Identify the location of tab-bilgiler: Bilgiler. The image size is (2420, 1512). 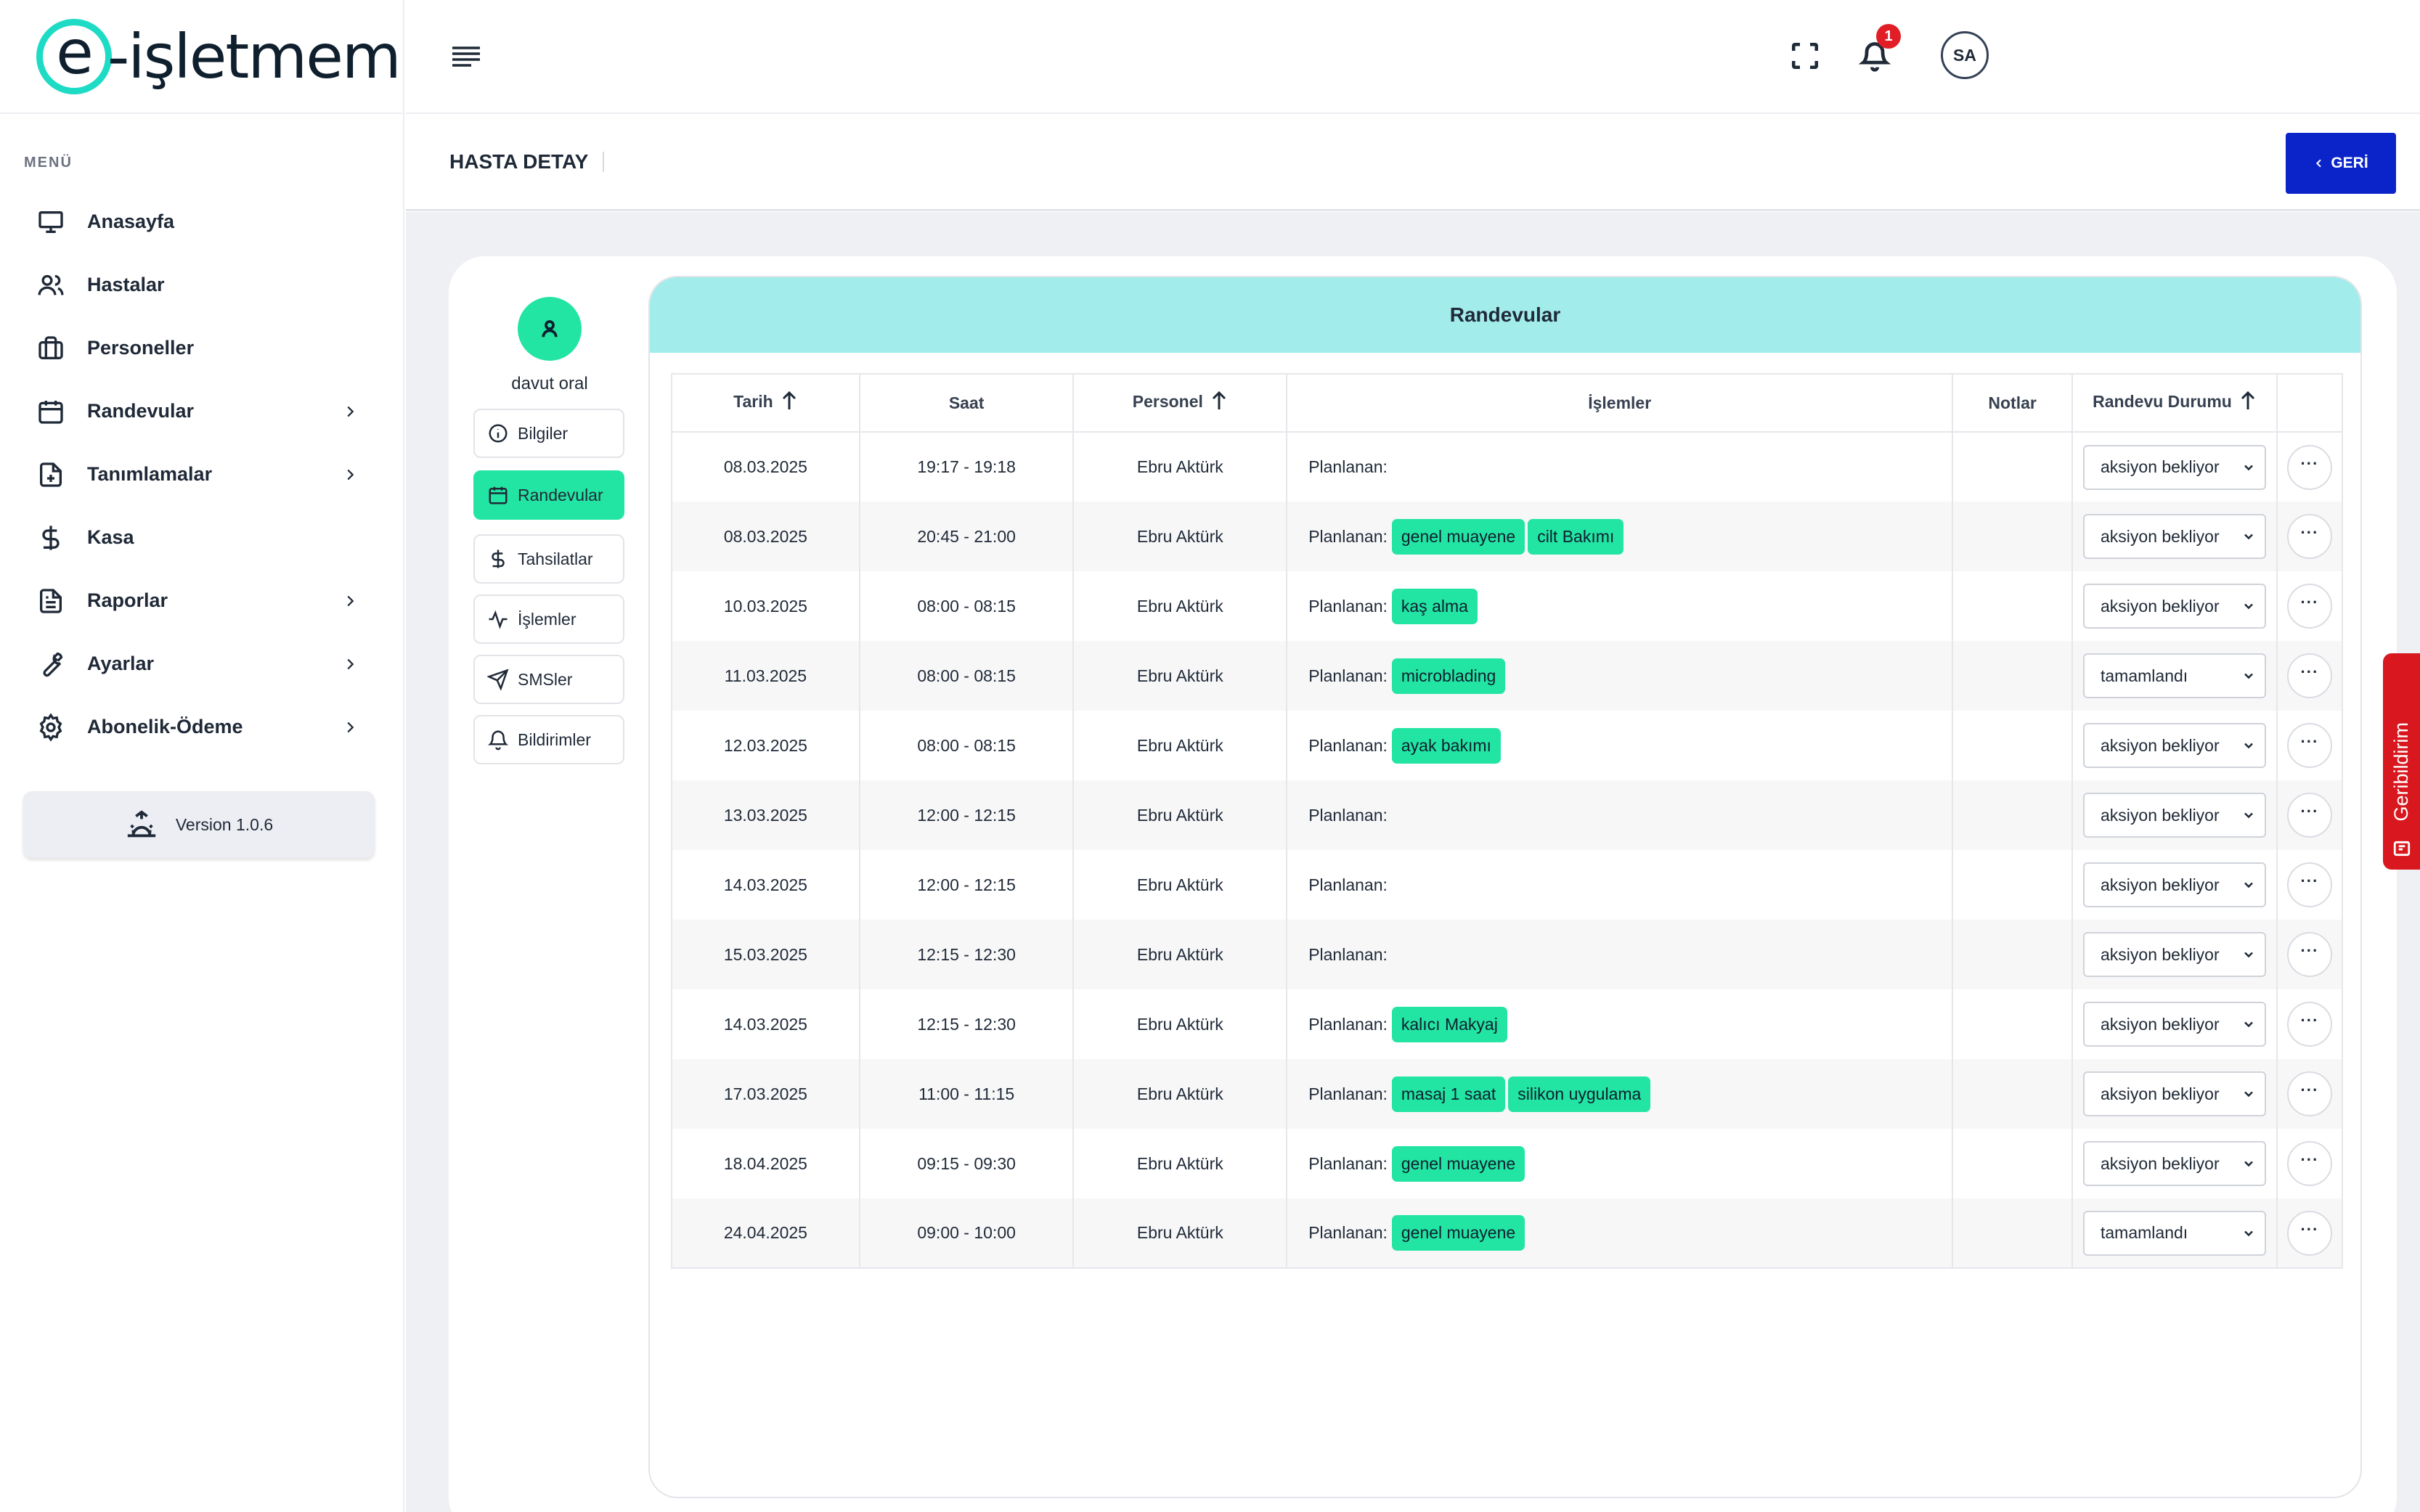
(548, 433).